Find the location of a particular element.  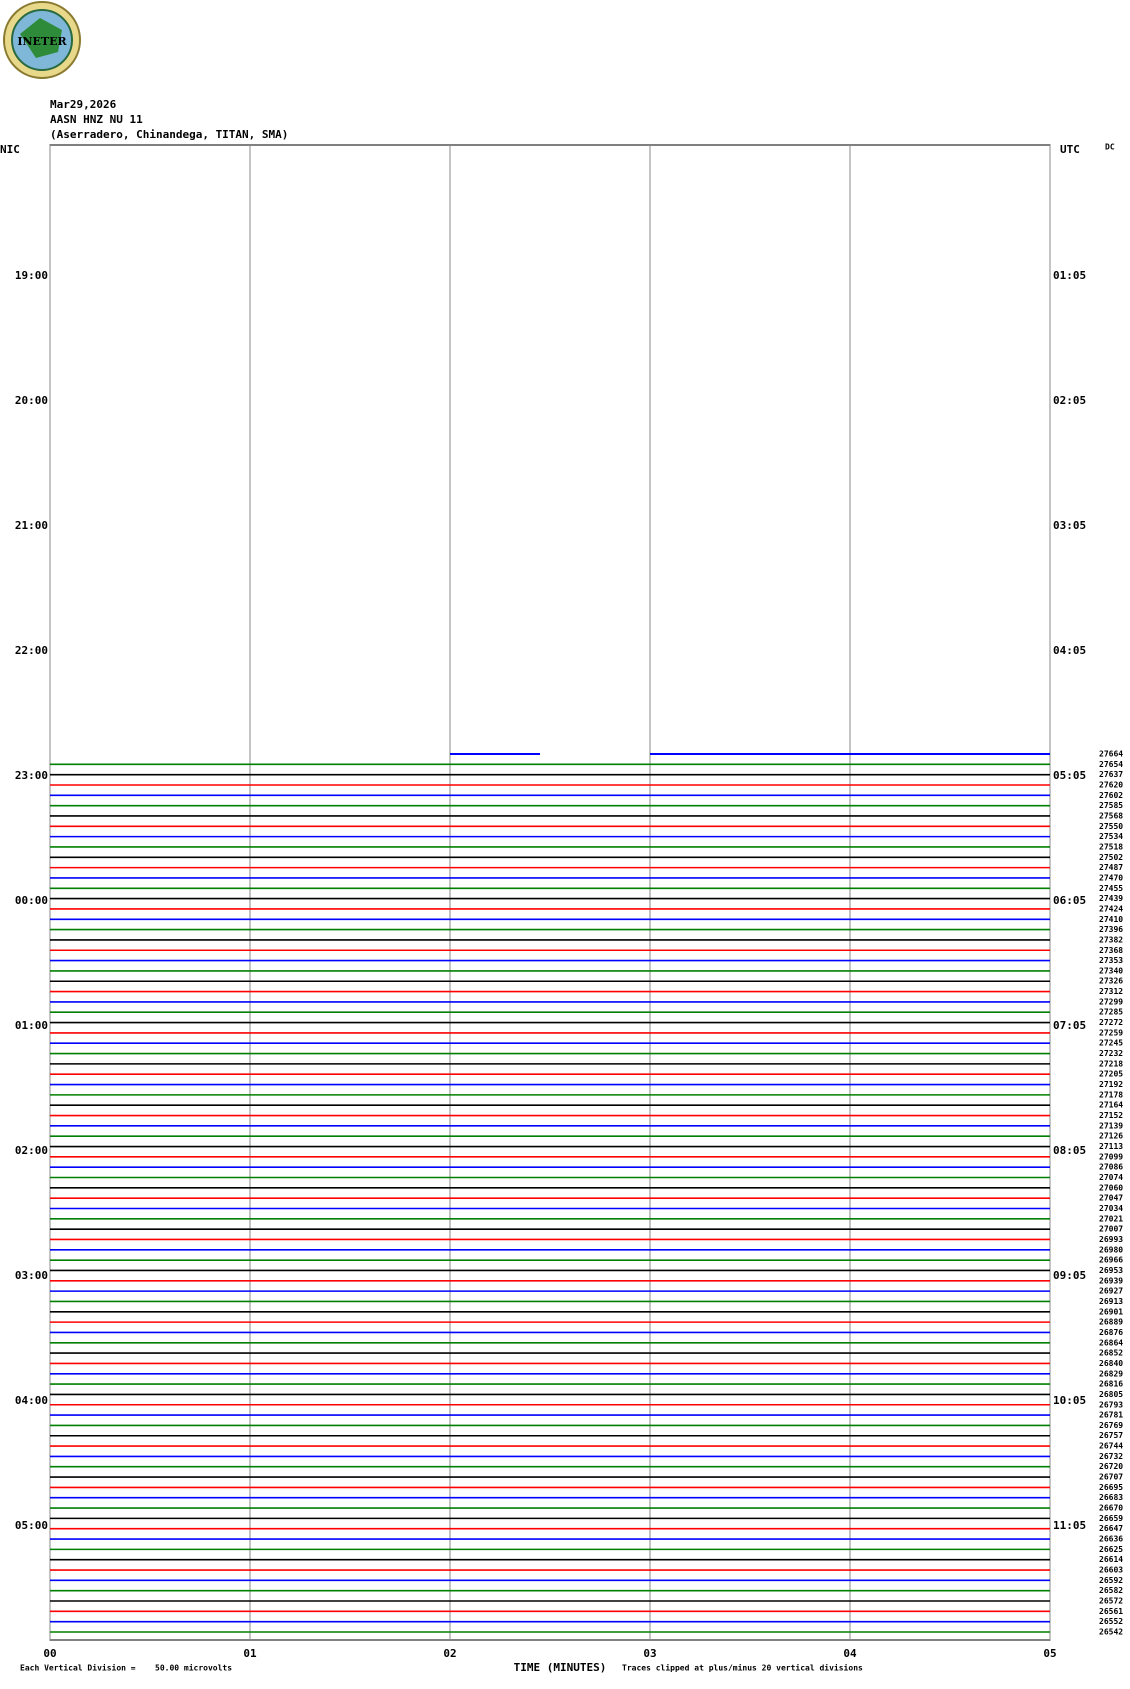

trace-label: 27470 is located at coordinates (1111, 877).